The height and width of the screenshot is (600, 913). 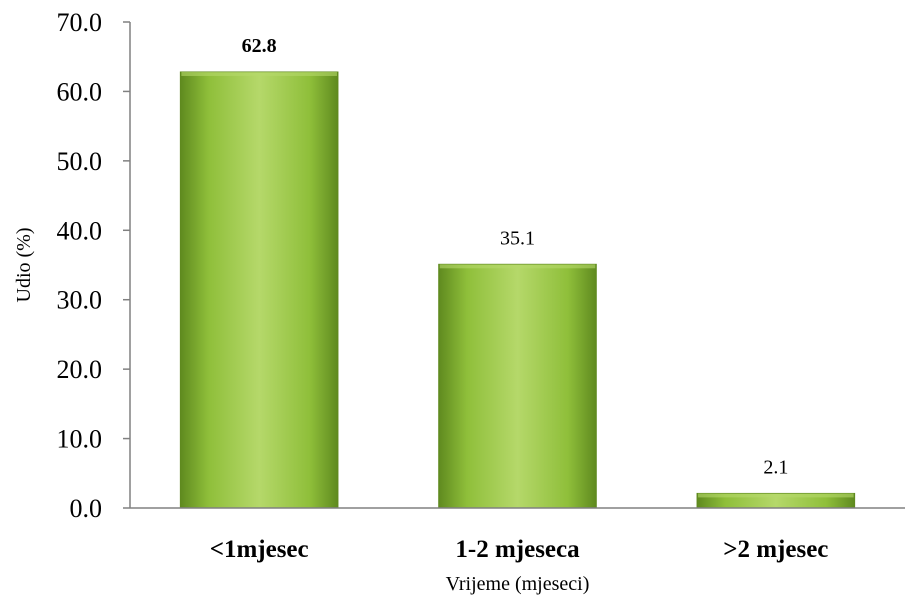 I want to click on y-tick-label: 50.0, so click(x=80, y=161).